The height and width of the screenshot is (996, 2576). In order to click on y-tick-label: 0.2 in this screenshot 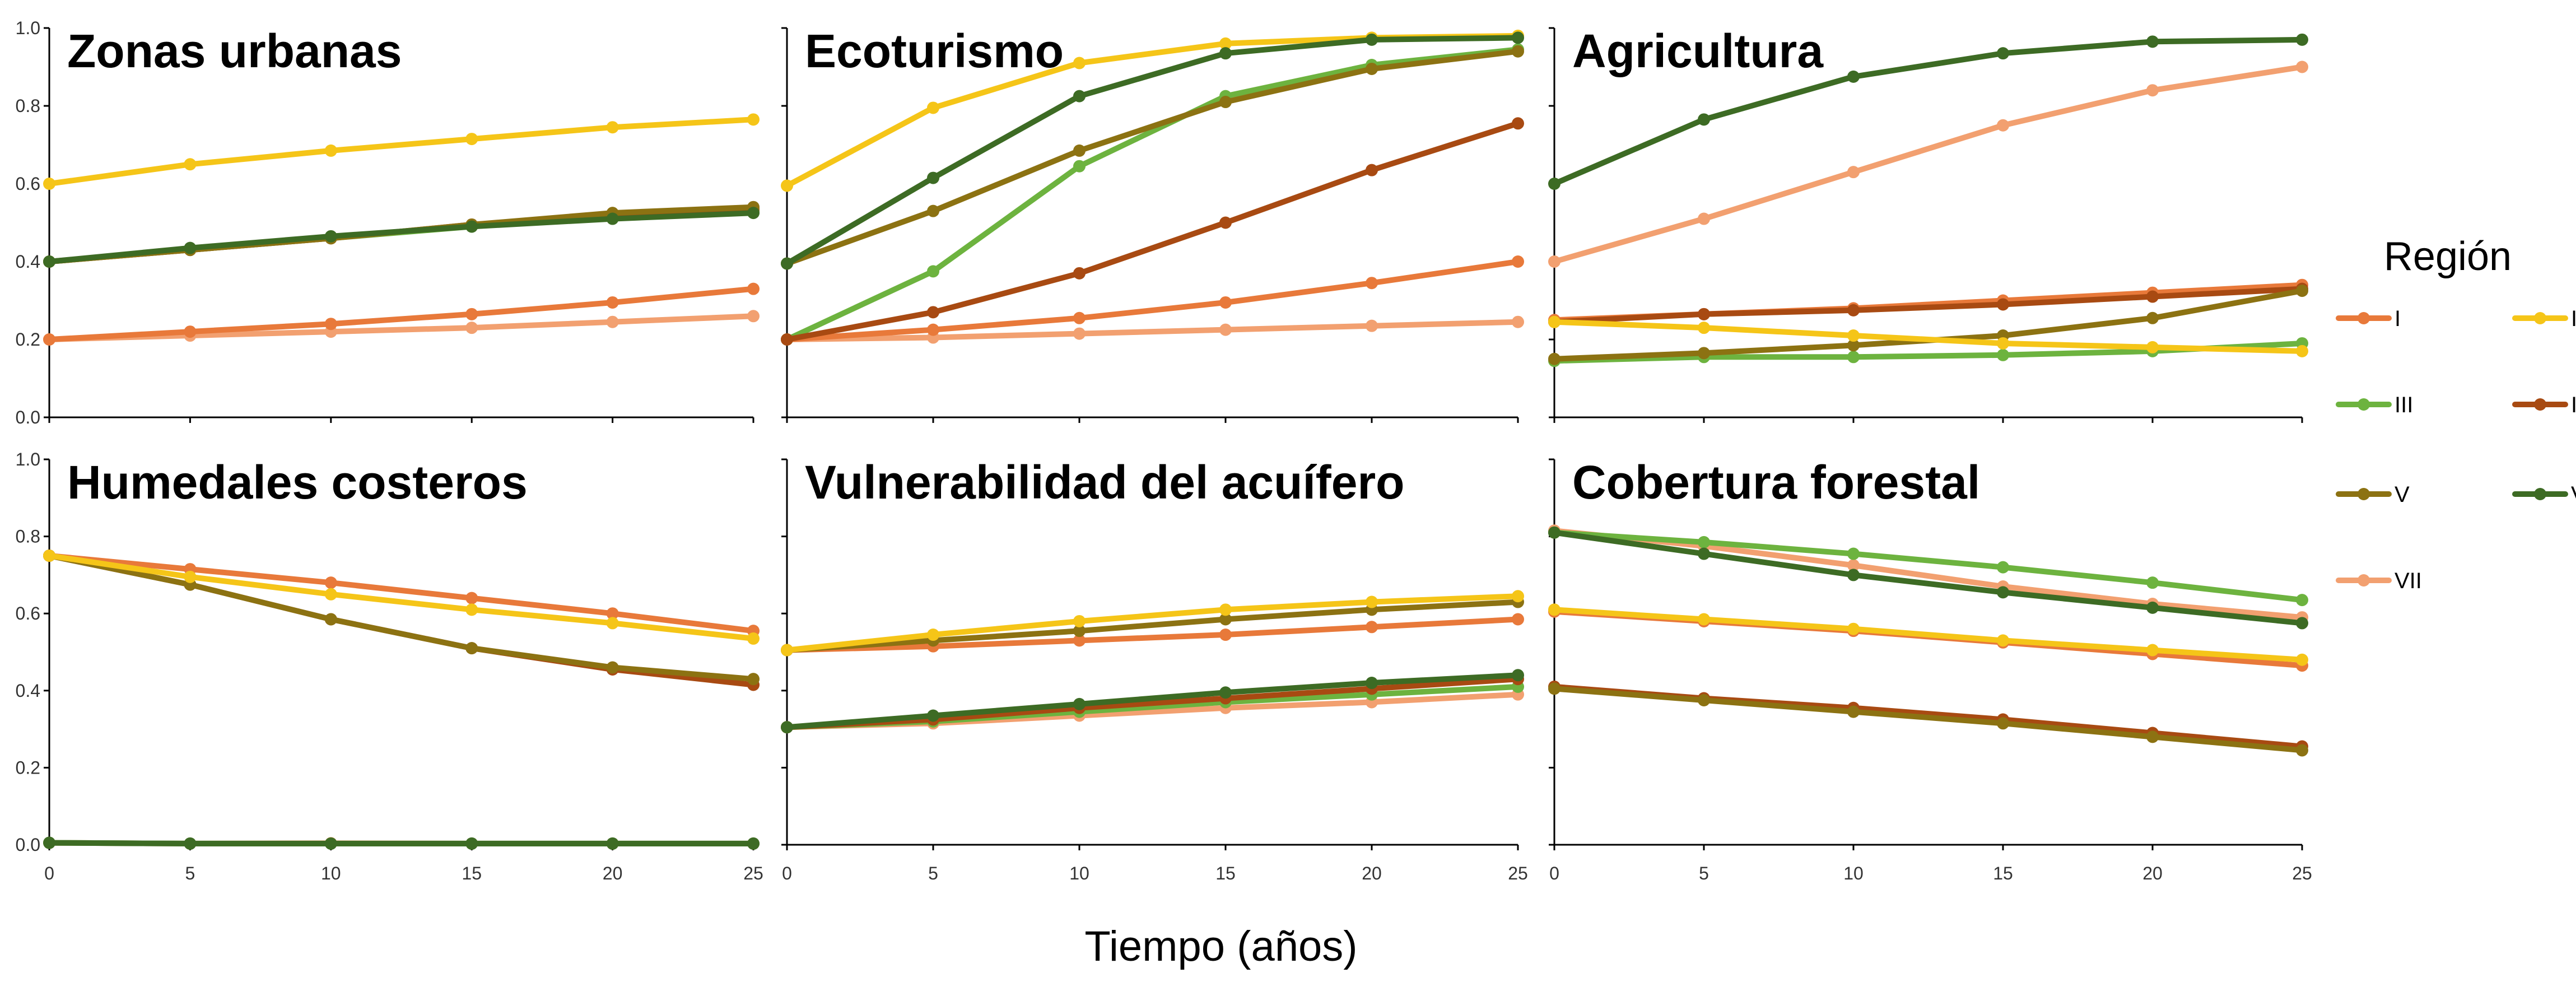, I will do `click(28, 339)`.